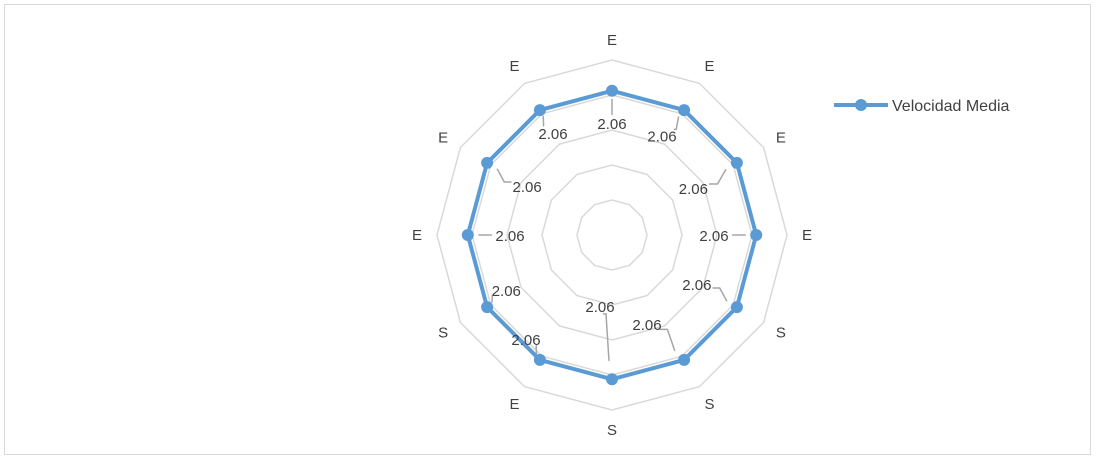 The image size is (1097, 459). Describe the element at coordinates (951, 106) in the screenshot. I see `legend-label: Velocidad Media` at that location.